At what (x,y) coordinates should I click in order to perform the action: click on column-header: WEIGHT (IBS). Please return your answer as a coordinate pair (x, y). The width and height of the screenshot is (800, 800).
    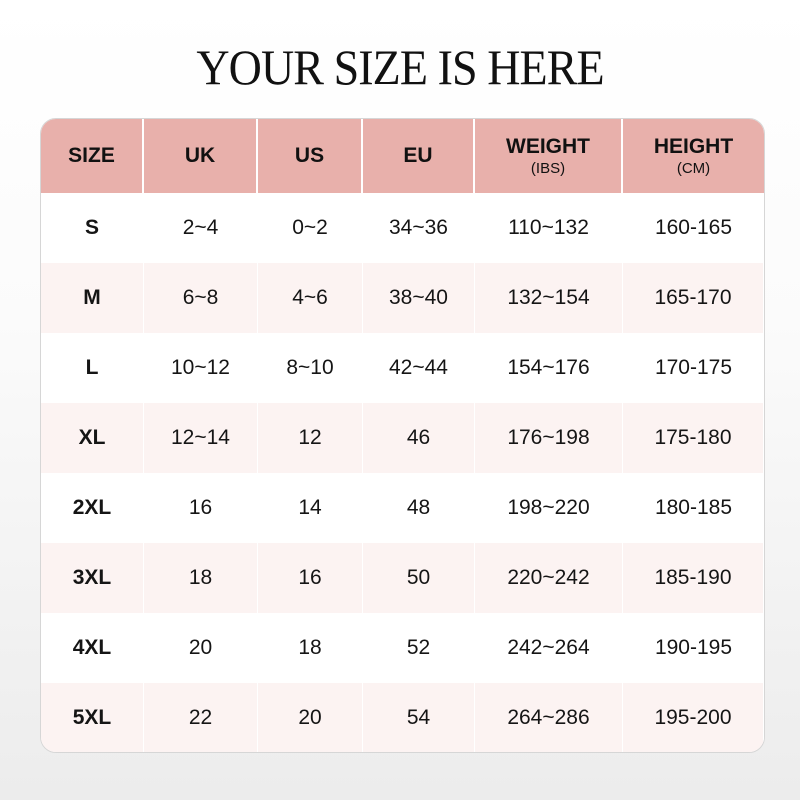
    Looking at the image, I should click on (549, 156).